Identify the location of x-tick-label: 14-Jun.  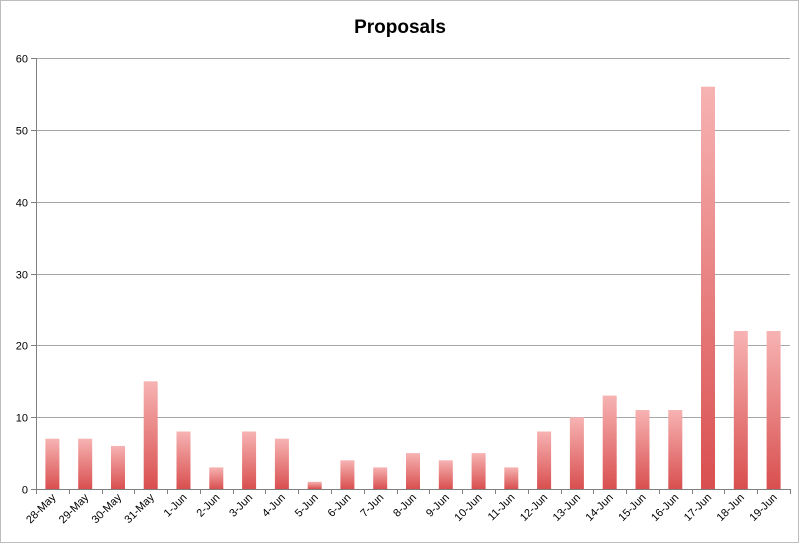
(600, 508).